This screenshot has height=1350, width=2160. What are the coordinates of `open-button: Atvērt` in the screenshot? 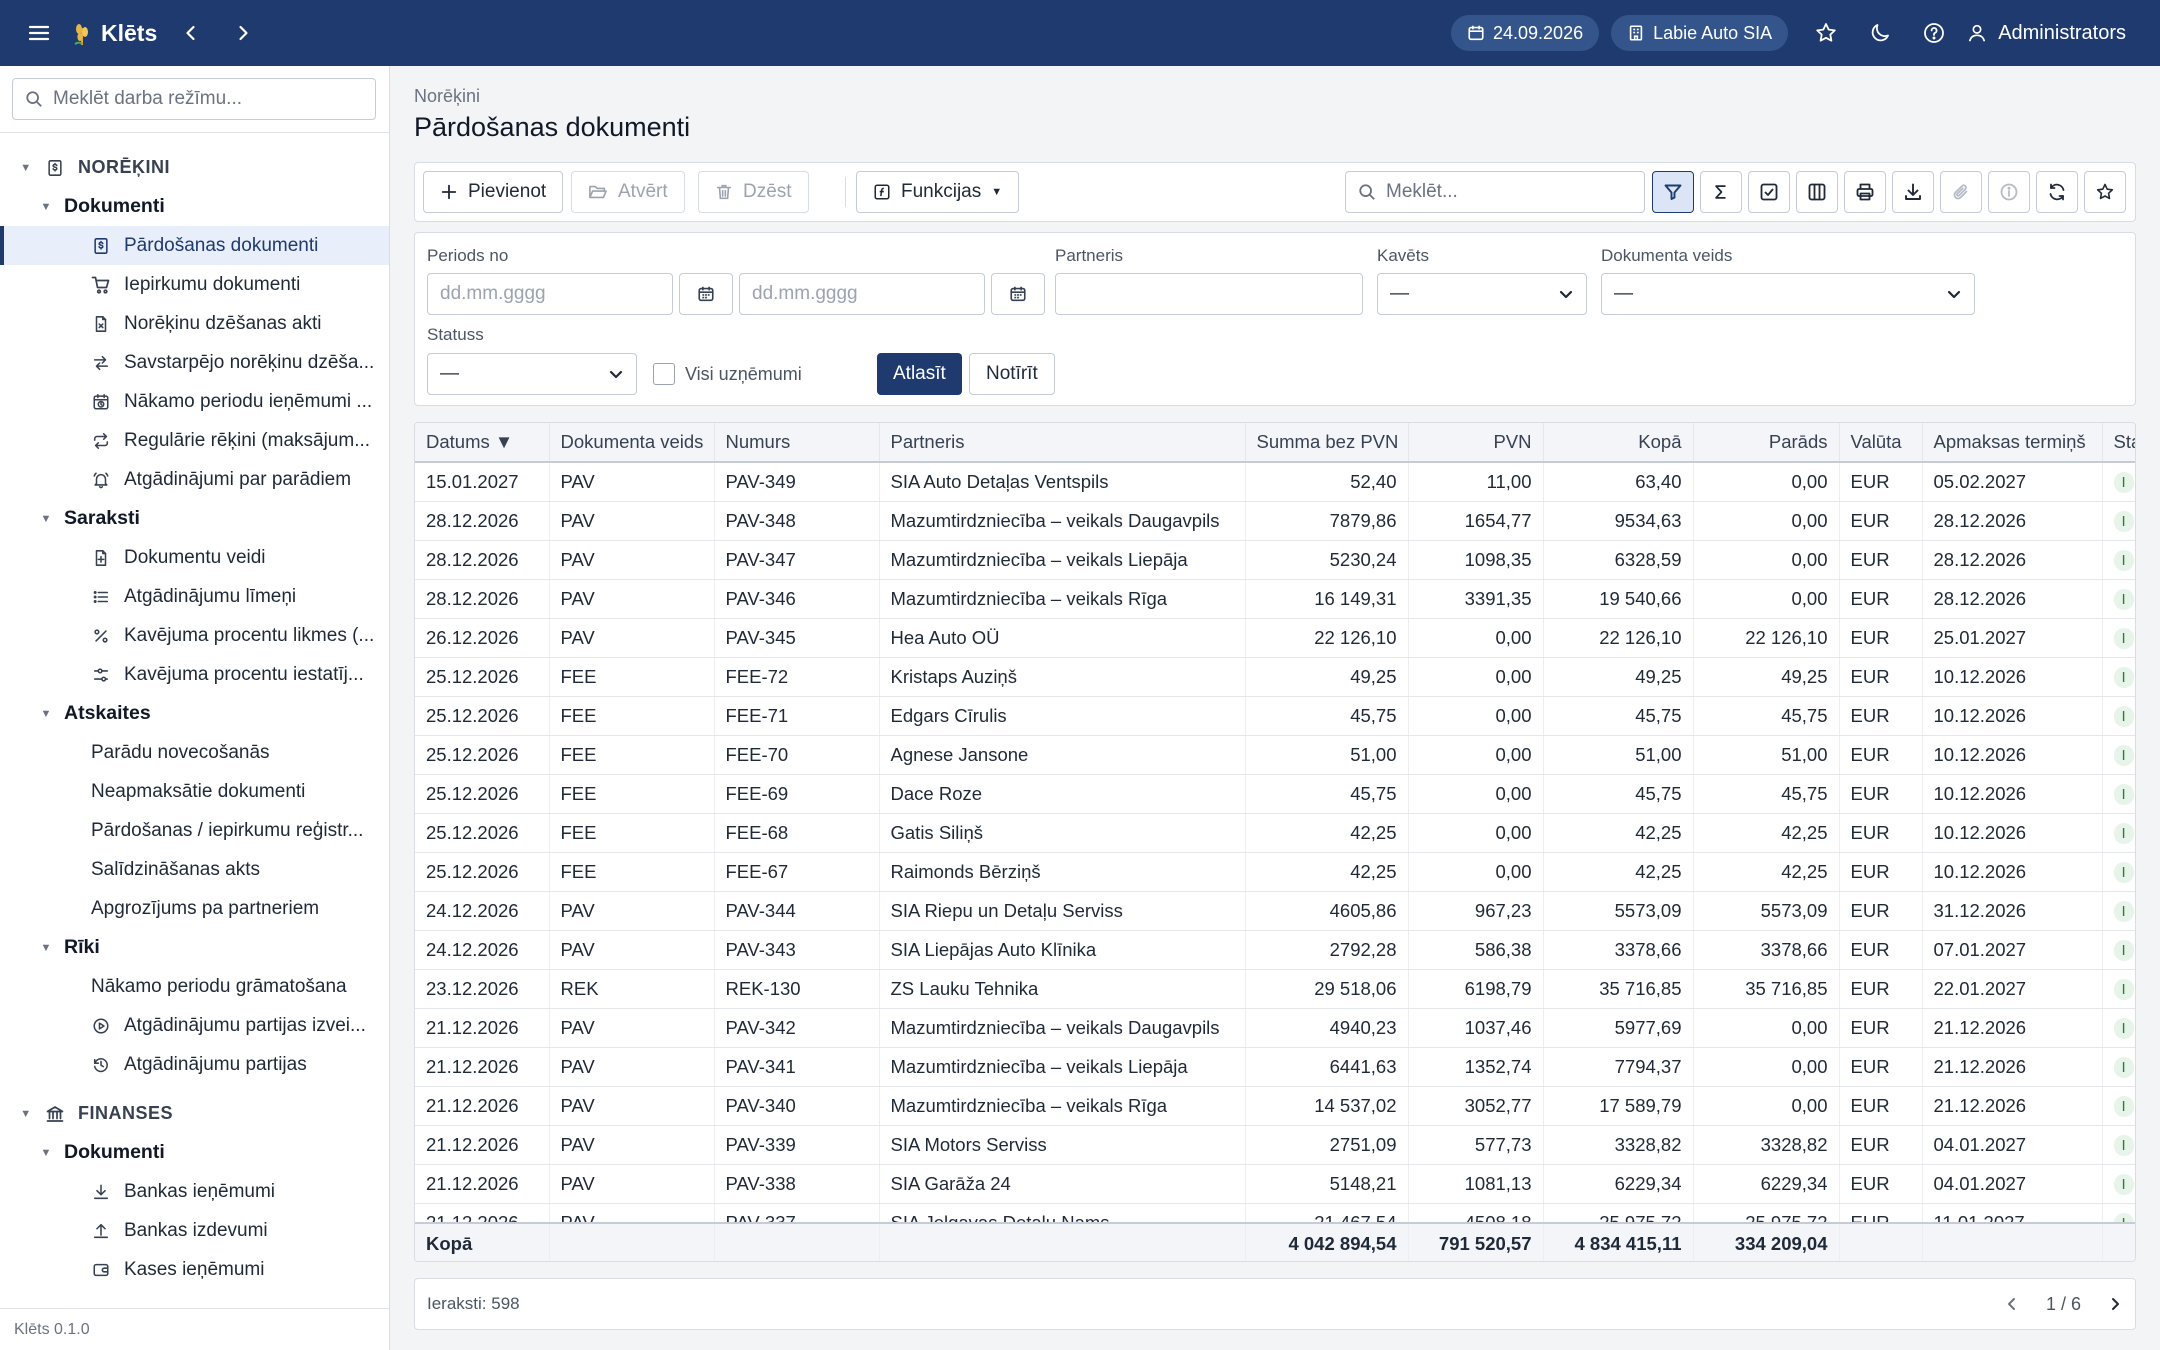 It's located at (628, 192).